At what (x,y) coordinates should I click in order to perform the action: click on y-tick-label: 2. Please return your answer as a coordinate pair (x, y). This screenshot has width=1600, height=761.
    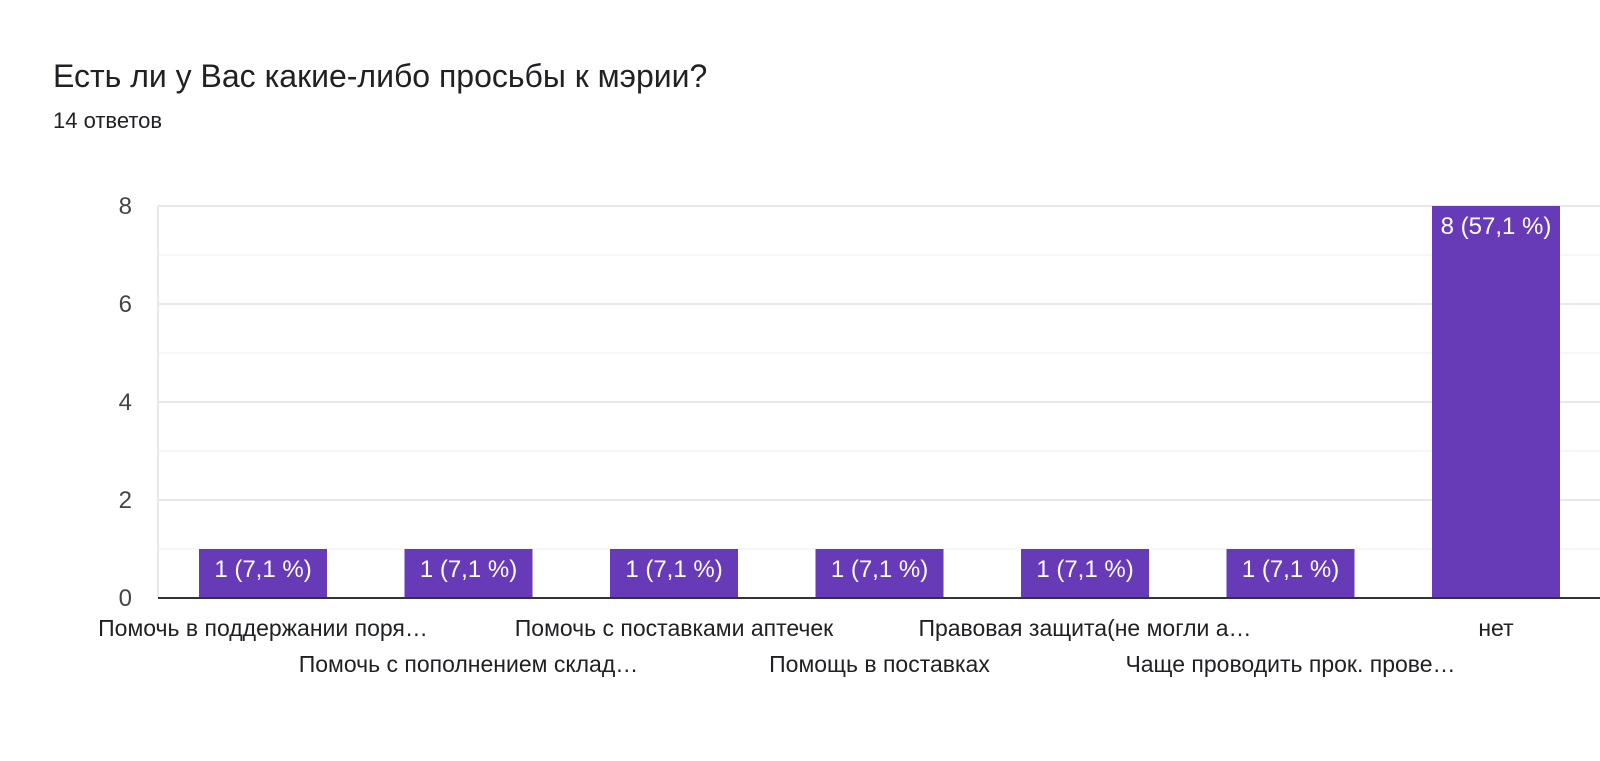
    Looking at the image, I should click on (125, 500).